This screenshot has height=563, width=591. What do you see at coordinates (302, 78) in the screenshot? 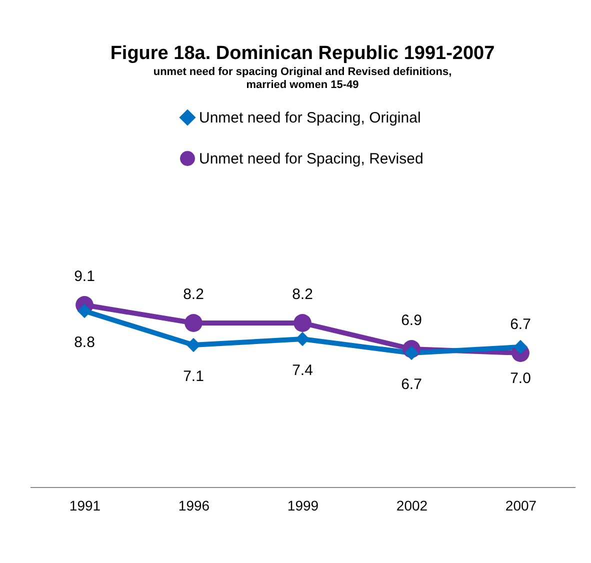
I see `chart-subtitle: unmet need for spacing Original and Revised definitions, married women 15-49` at bounding box center [302, 78].